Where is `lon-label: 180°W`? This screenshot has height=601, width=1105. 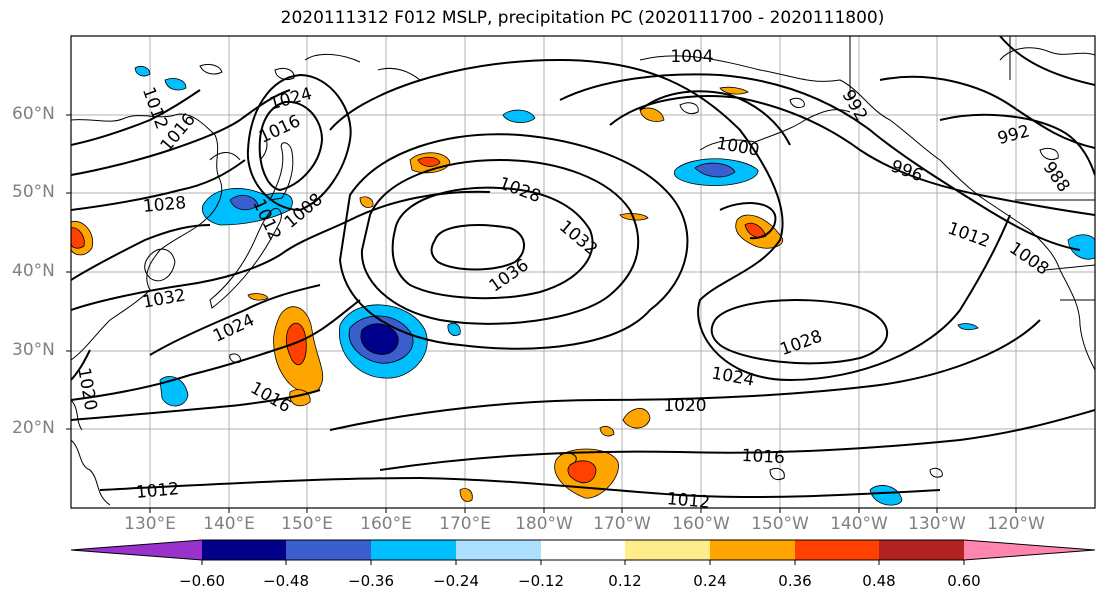
lon-label: 180°W is located at coordinates (544, 524).